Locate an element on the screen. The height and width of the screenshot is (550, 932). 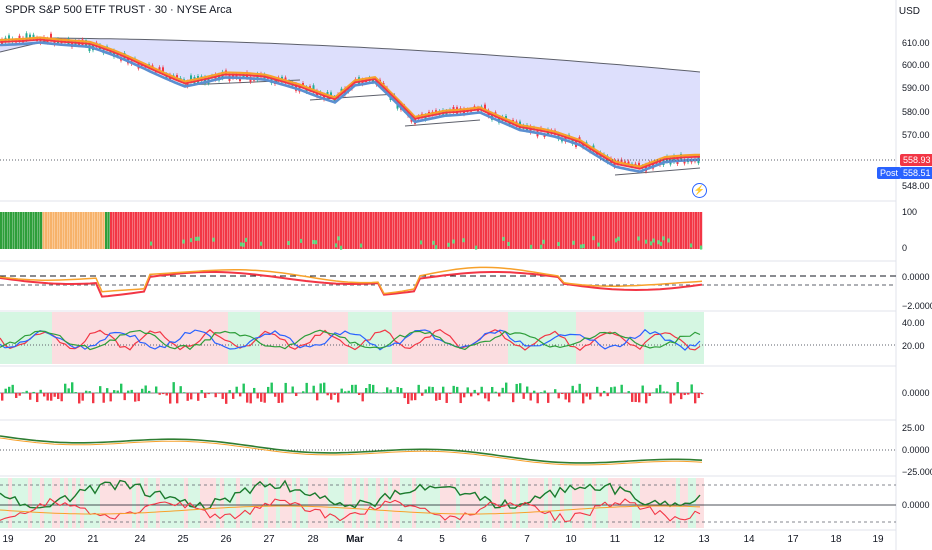
lightning-icon: ⚡ is located at coordinates (699, 190).